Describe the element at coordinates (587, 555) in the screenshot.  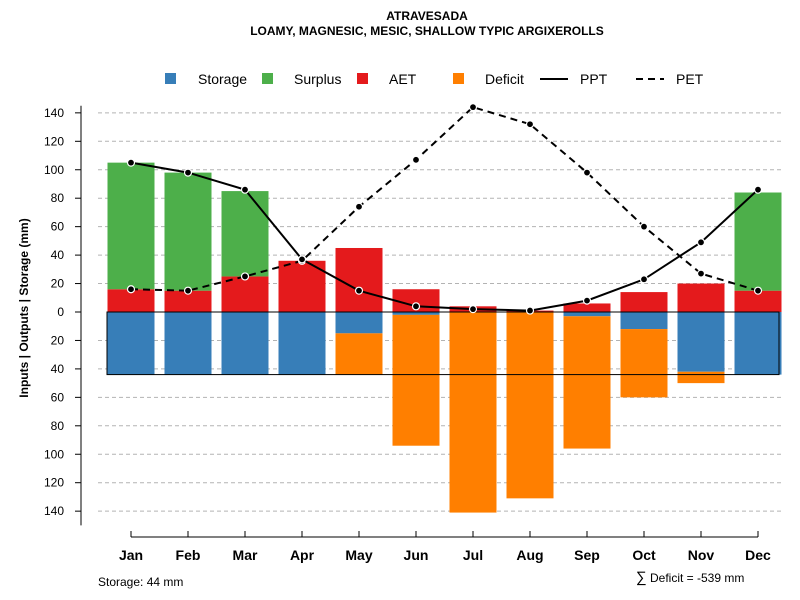
I see `x-tick-label: Sep` at that location.